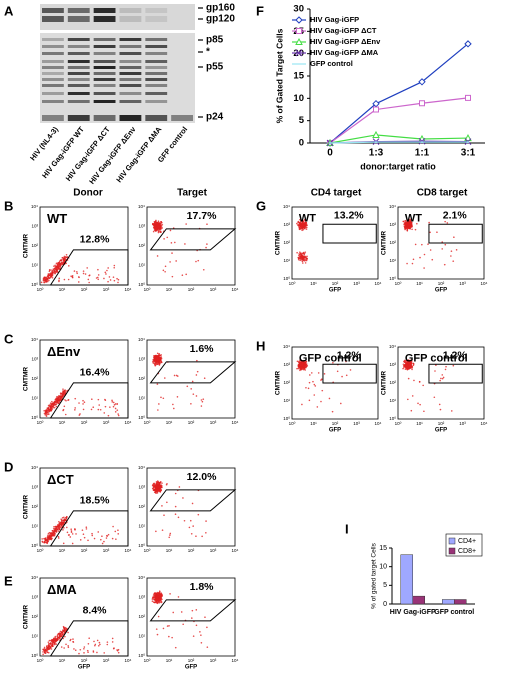  I want to click on y-tick-label: 10³, so click(34, 487).